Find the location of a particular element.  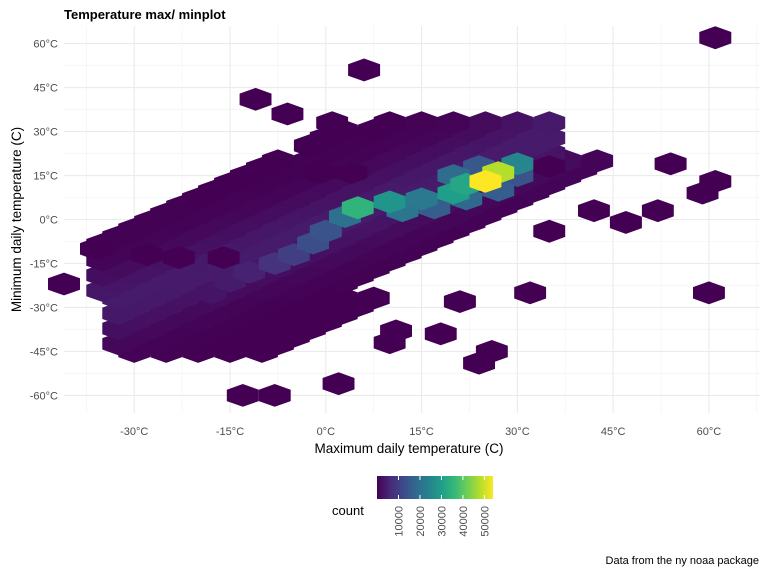

y-tick-label: -45°C is located at coordinates (44, 352).